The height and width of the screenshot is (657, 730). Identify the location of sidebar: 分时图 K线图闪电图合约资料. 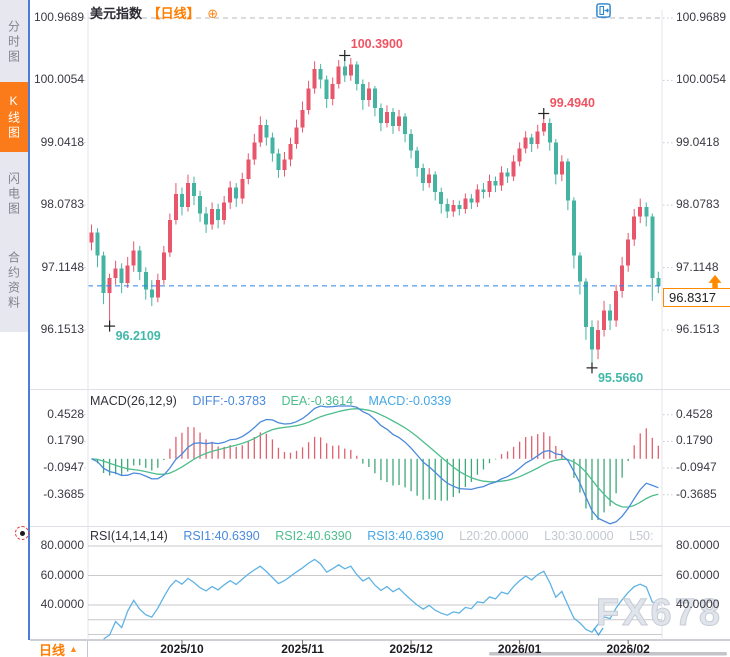
(15, 320).